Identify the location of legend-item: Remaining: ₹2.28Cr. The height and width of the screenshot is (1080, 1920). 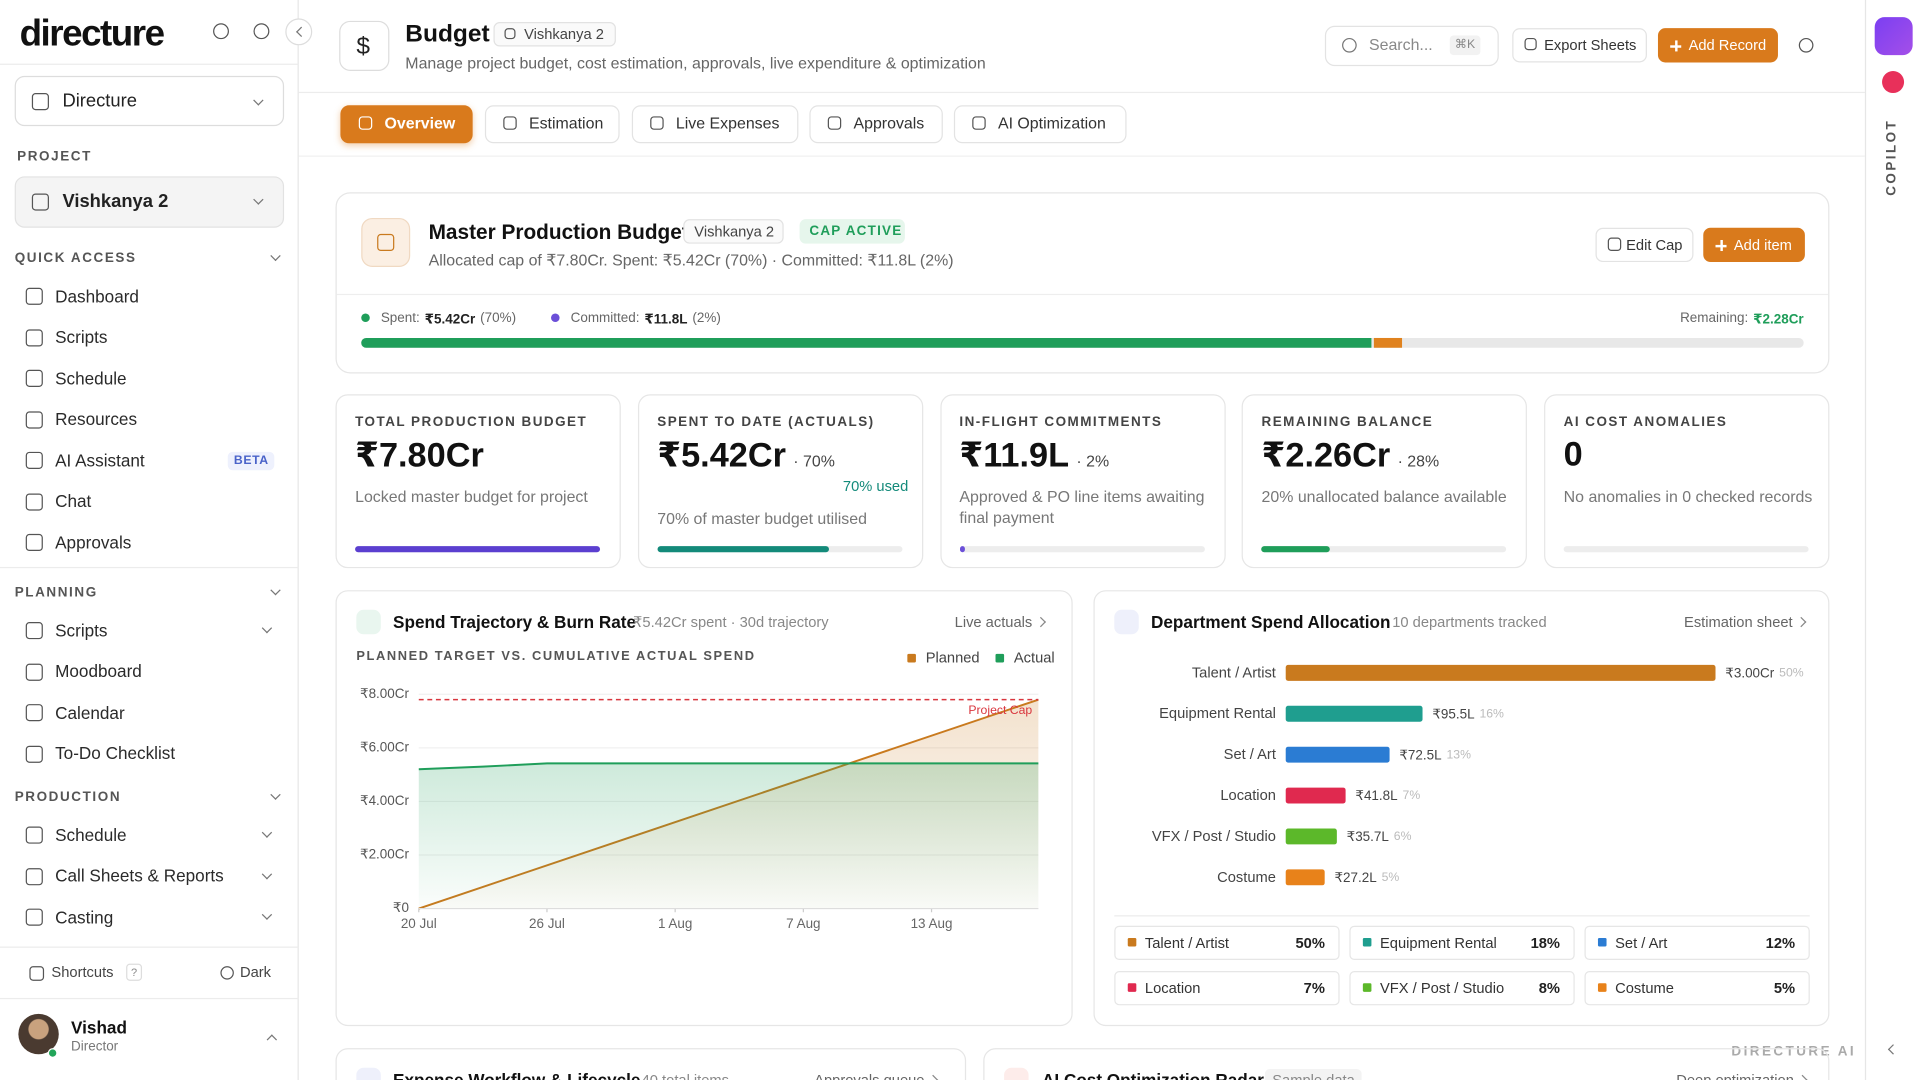
(1742, 318).